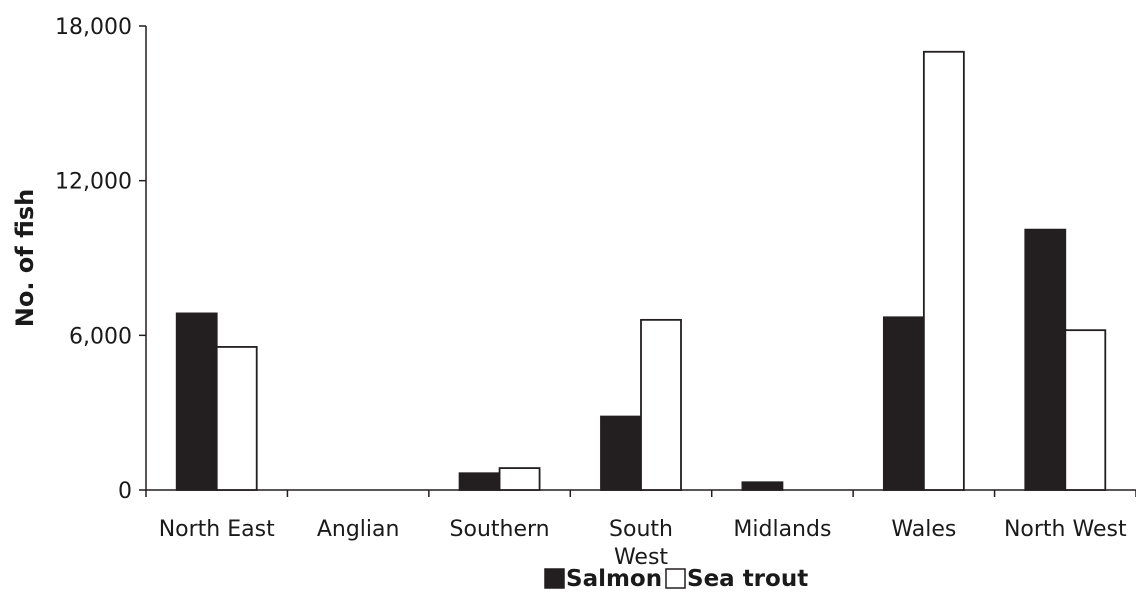 This screenshot has height=607, width=1136. Describe the element at coordinates (661, 404) in the screenshot. I see `sea-trout-bar-south-west` at that location.